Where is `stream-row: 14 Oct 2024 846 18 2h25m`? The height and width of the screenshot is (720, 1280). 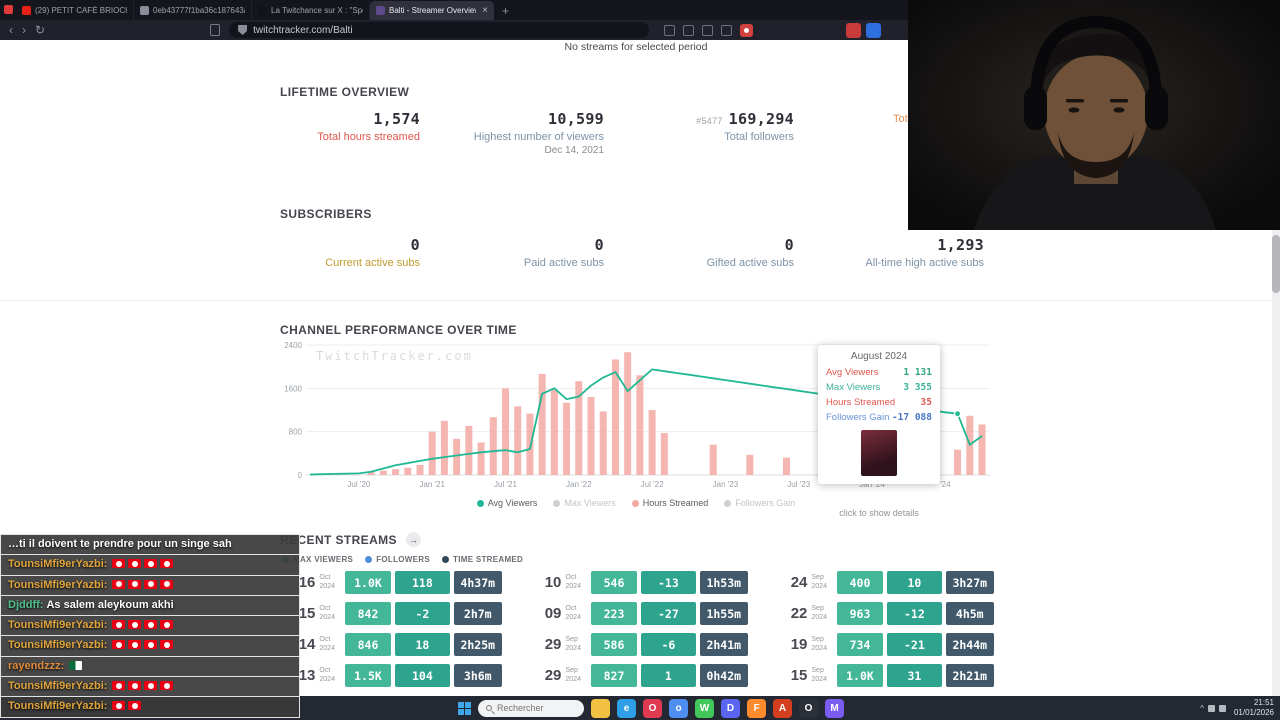
stream-row: 14 Oct 2024 846 18 2h25m is located at coordinates (399, 644).